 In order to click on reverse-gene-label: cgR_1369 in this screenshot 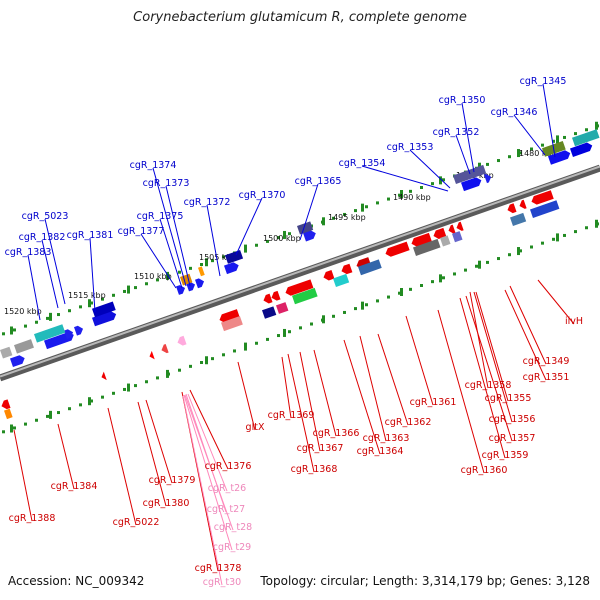, I will do `click(291, 415)`.